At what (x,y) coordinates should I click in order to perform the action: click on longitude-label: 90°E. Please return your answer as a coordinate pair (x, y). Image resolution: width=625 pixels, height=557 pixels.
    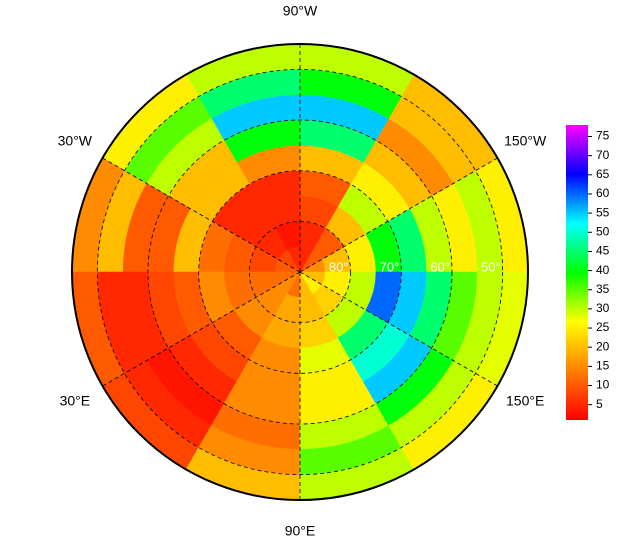
    Looking at the image, I should click on (300, 531).